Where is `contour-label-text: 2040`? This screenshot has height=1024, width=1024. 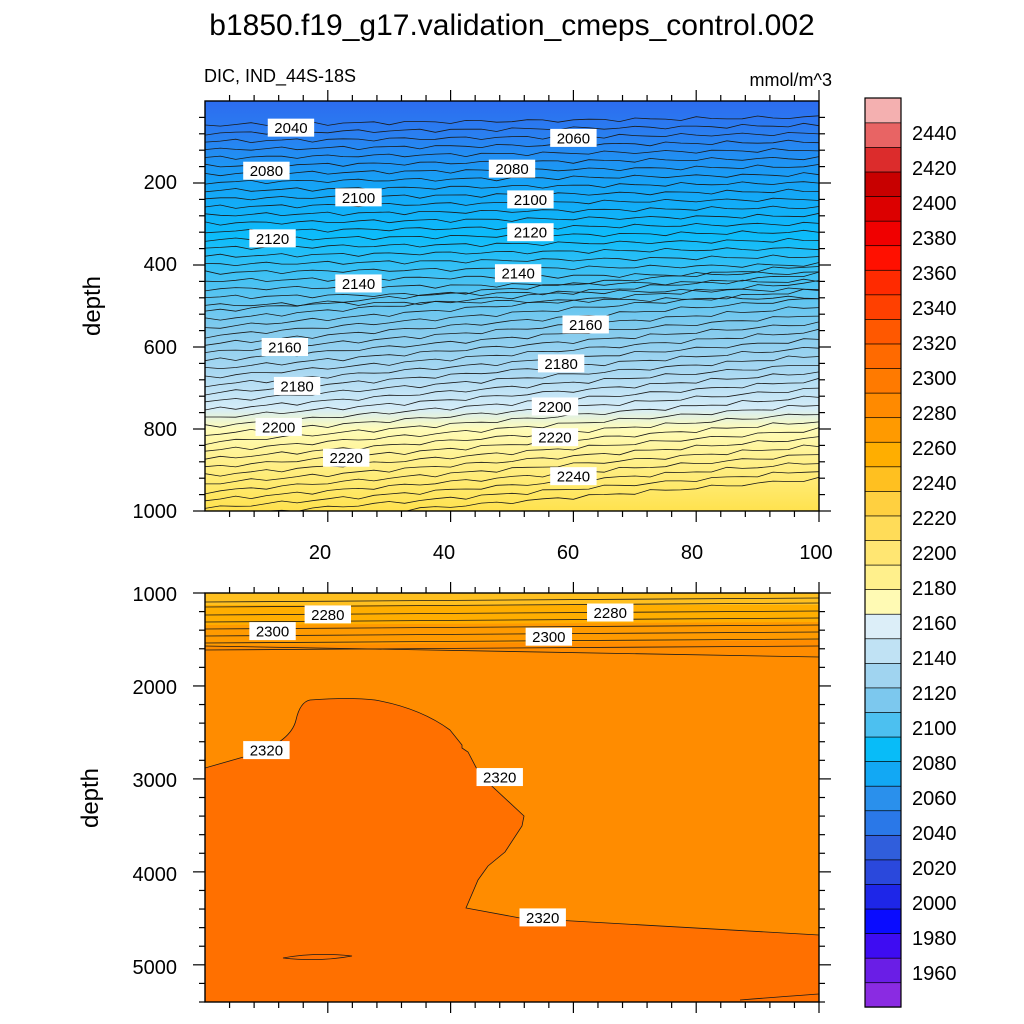
contour-label-text: 2040 is located at coordinates (290, 128).